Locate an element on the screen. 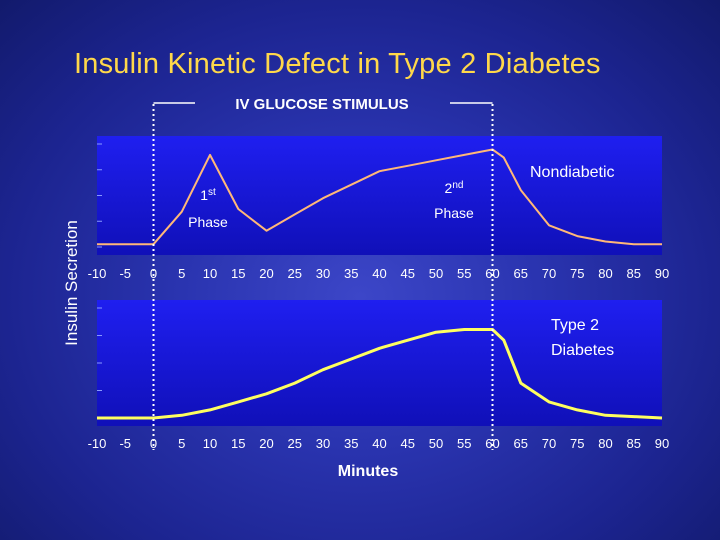  y-axis-label: Insulin Secretion is located at coordinates (71, 283).